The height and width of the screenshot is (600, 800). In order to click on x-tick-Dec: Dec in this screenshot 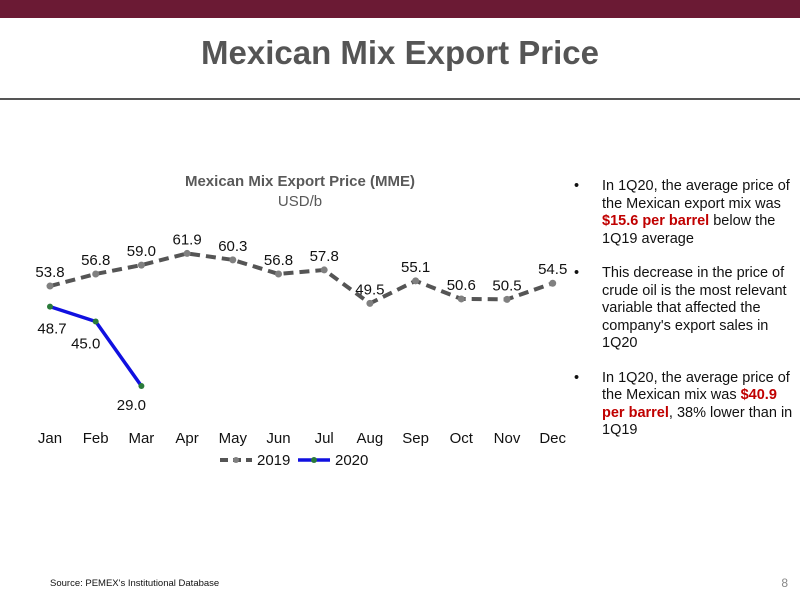, I will do `click(552, 438)`.